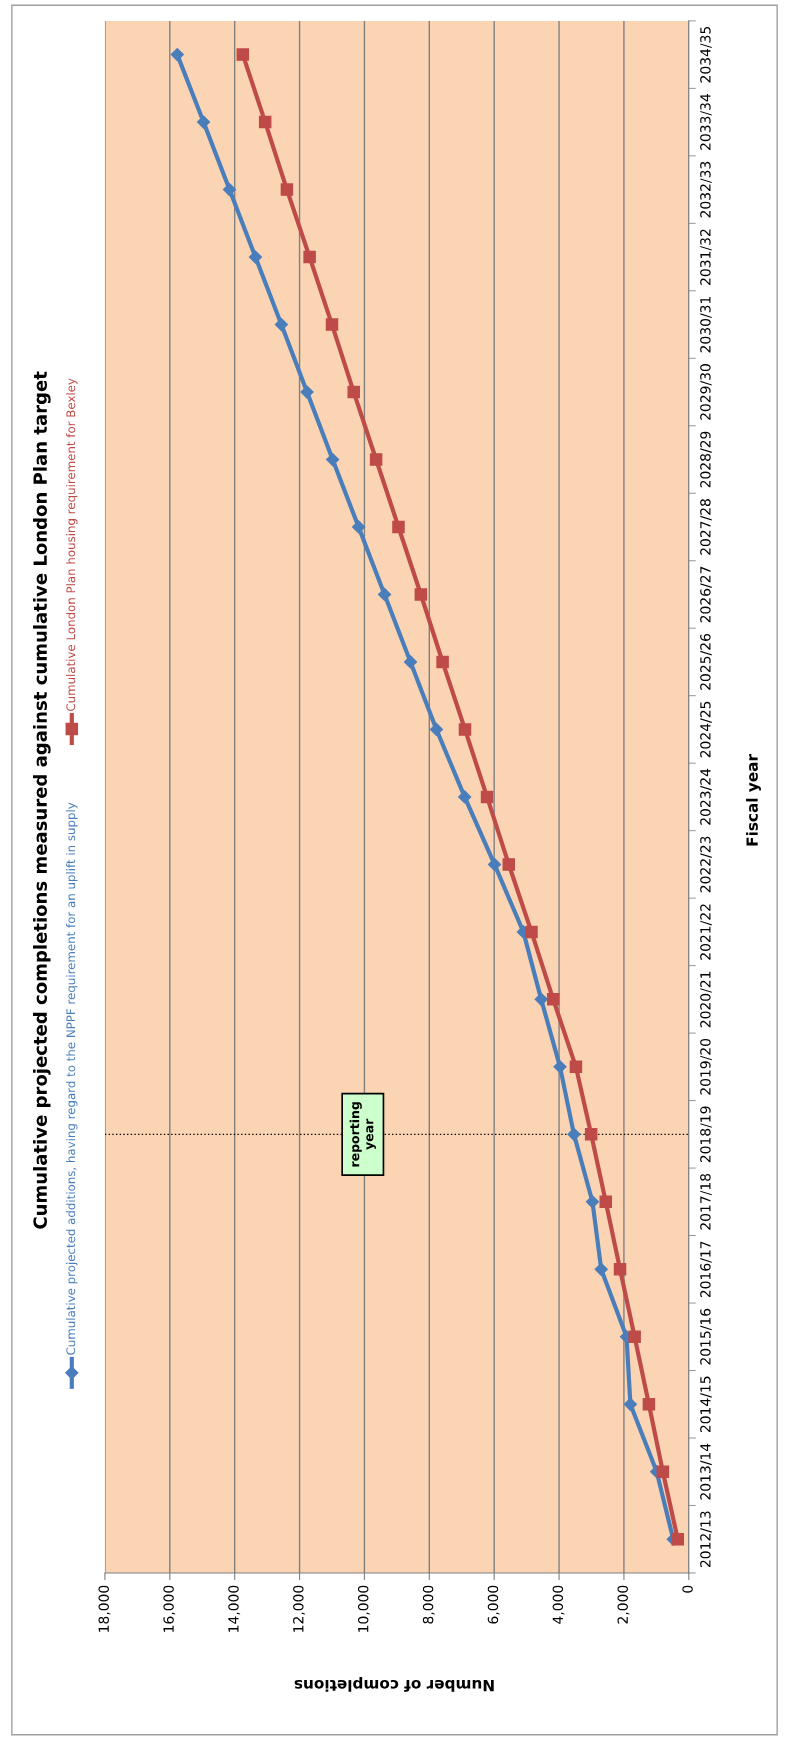 The image size is (789, 1740). What do you see at coordinates (706, 122) in the screenshot?
I see `y-tick-label: 2033/34` at bounding box center [706, 122].